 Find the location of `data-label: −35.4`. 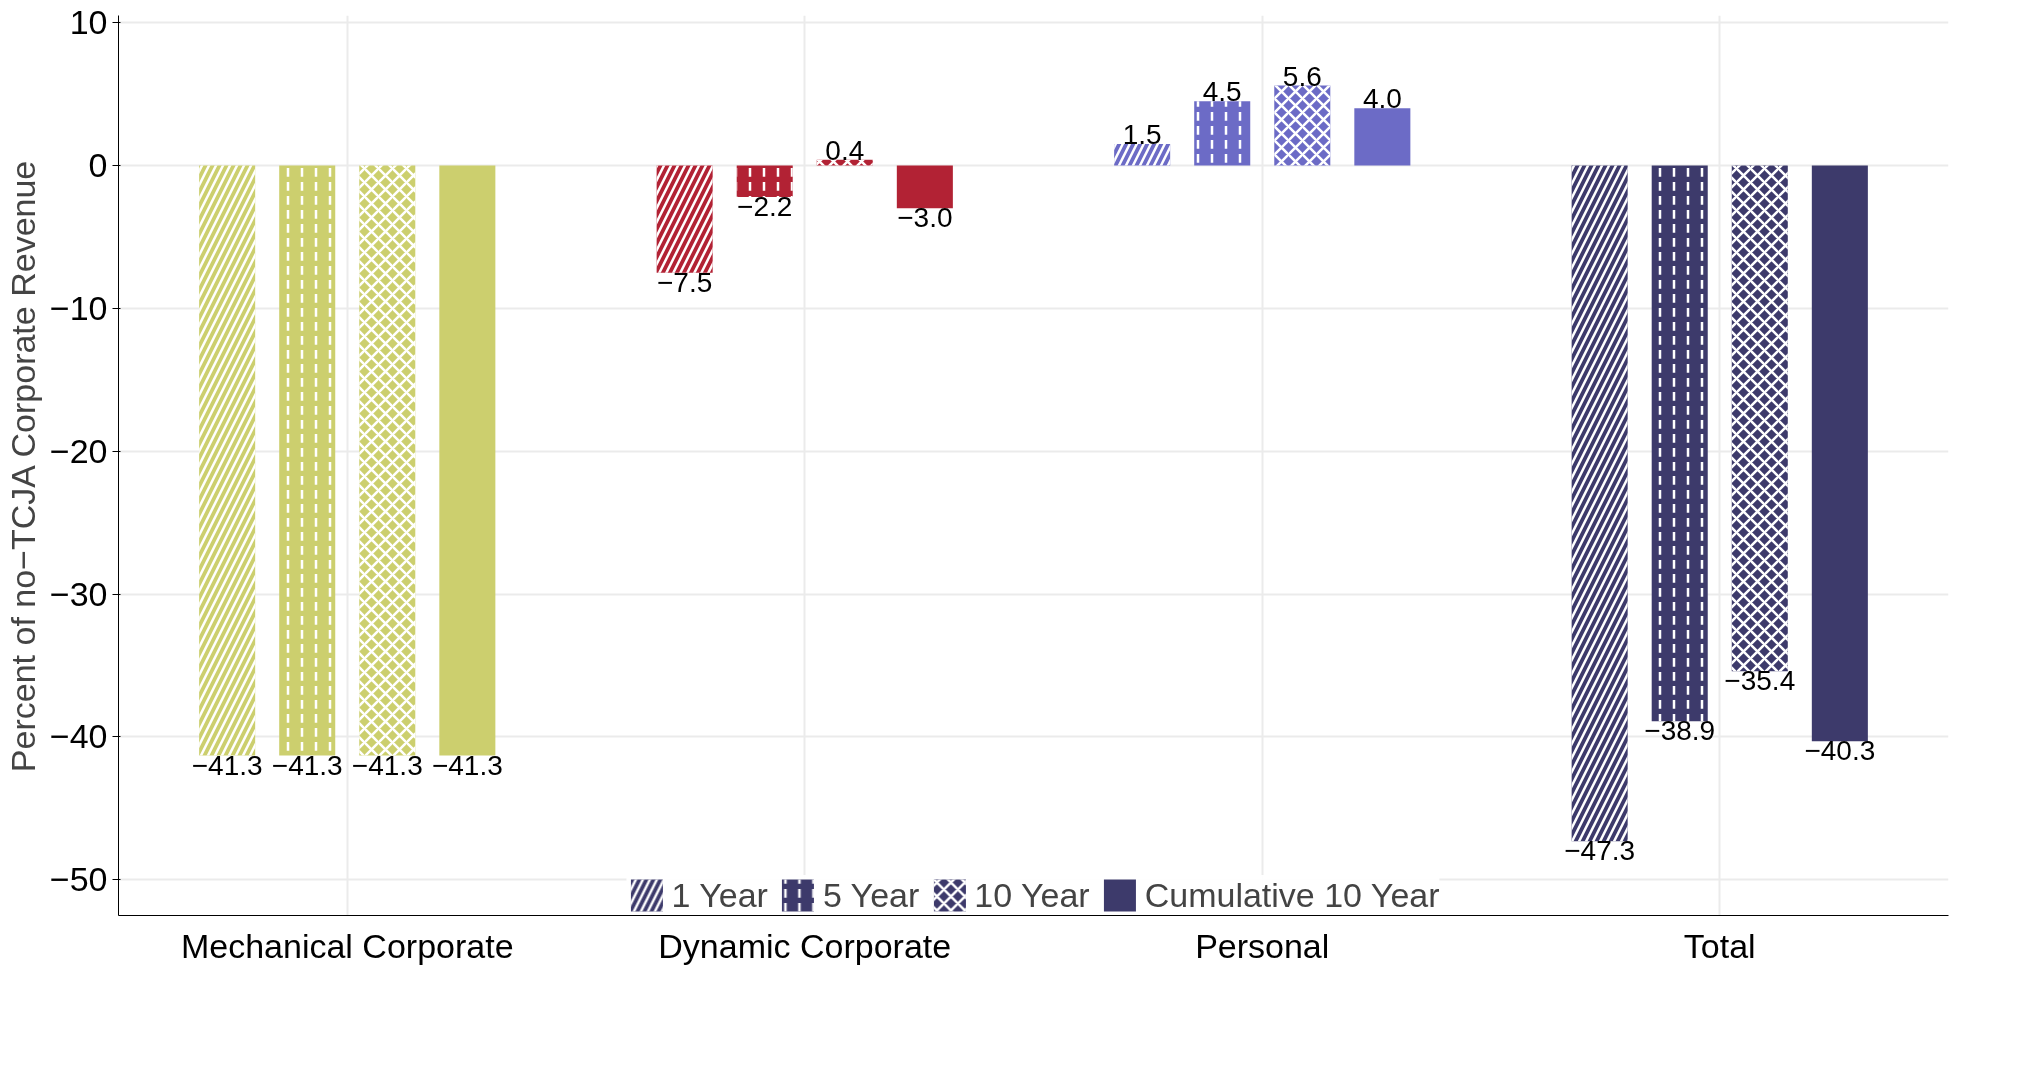

data-label: −35.4 is located at coordinates (1760, 681).